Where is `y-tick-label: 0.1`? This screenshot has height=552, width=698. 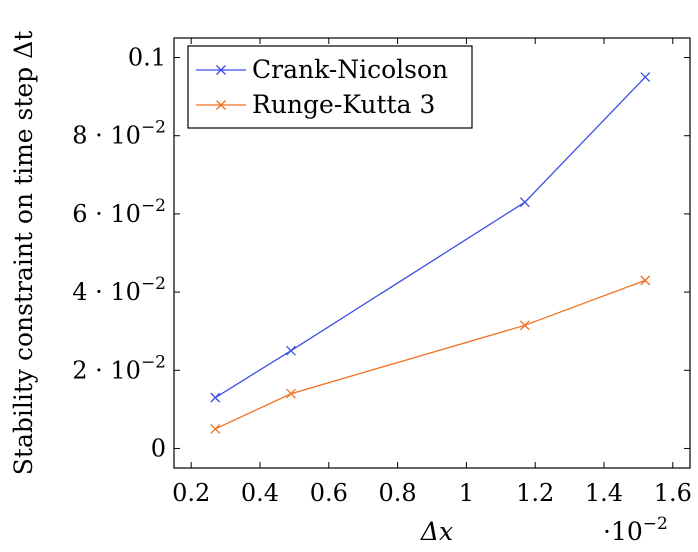
y-tick-label: 0.1 is located at coordinates (147, 58).